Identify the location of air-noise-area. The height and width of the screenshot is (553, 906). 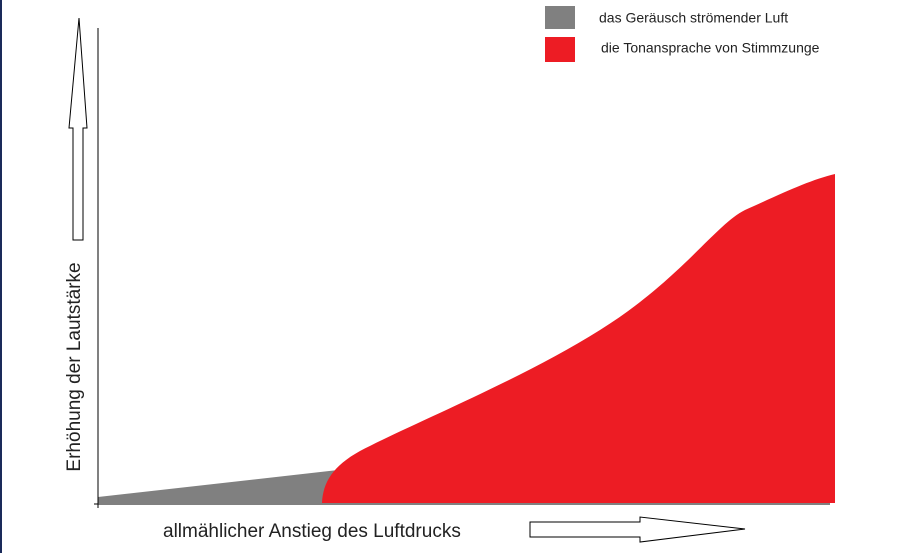
(218, 486).